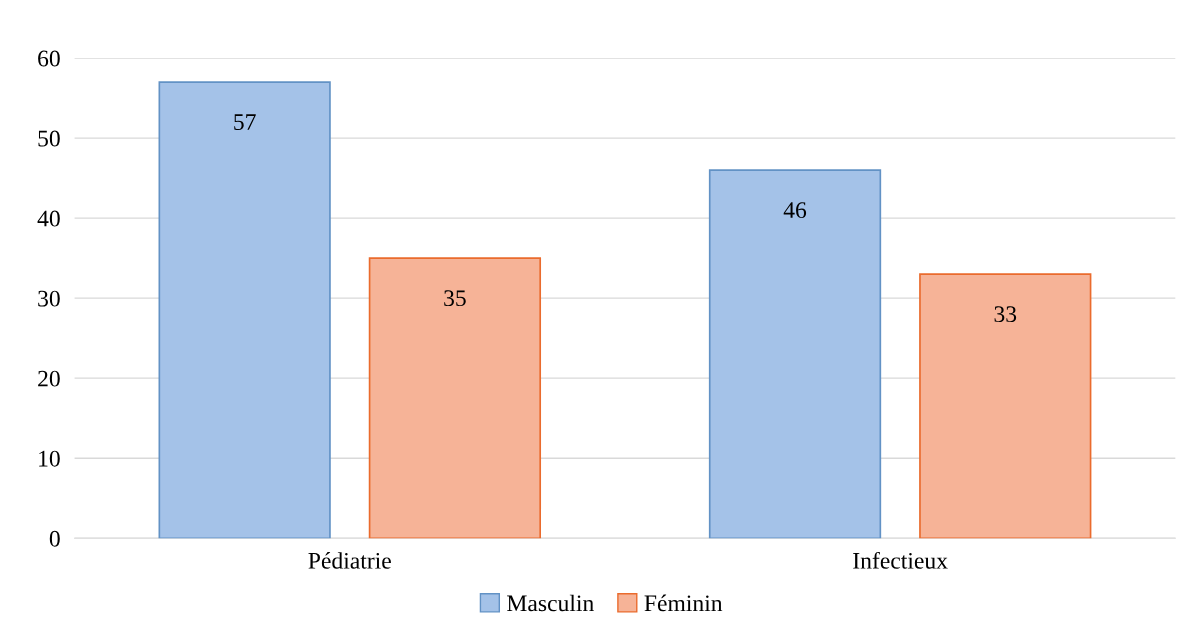 Image resolution: width=1203 pixels, height=631 pixels. Describe the element at coordinates (795, 210) in the screenshot. I see `data-label: 46` at that location.